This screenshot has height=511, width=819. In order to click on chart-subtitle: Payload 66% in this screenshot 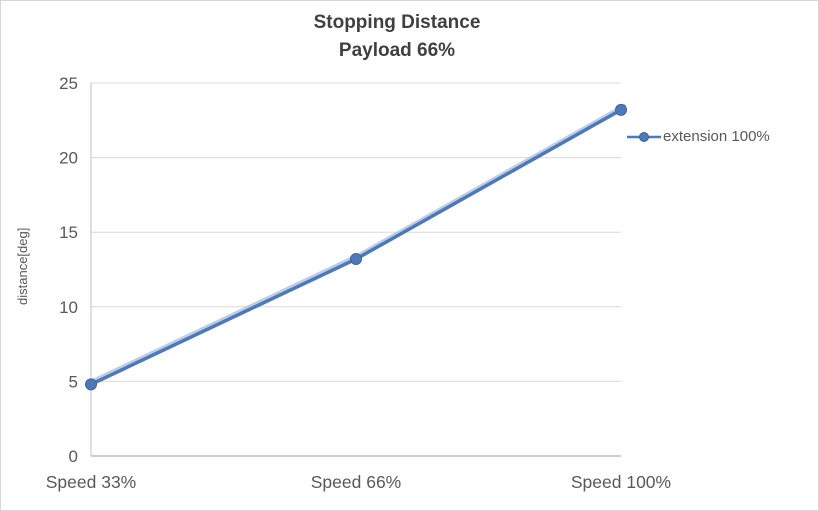, I will do `click(397, 50)`.